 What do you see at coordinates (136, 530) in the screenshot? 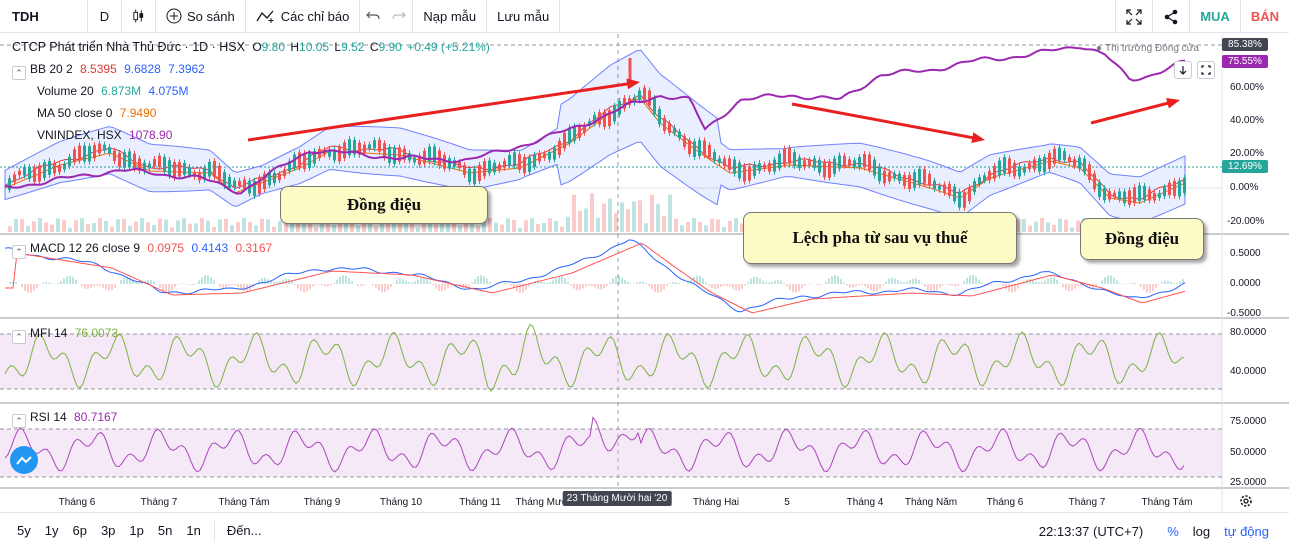
I see `range-button: 1p` at bounding box center [136, 530].